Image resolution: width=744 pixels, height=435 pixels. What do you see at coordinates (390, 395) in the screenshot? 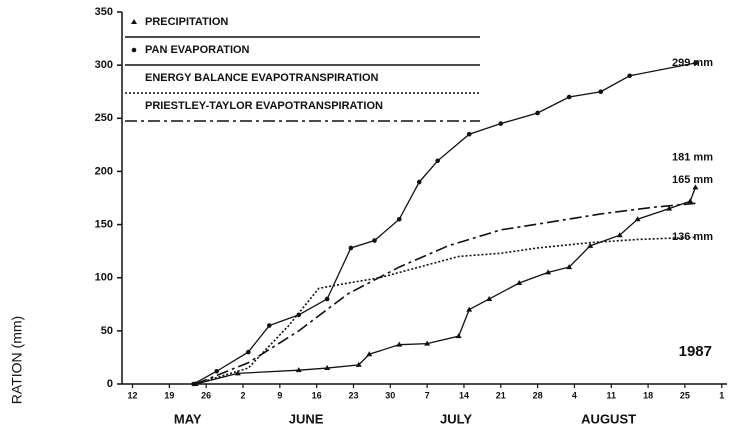
I see `x-tick-label: 30` at bounding box center [390, 395].